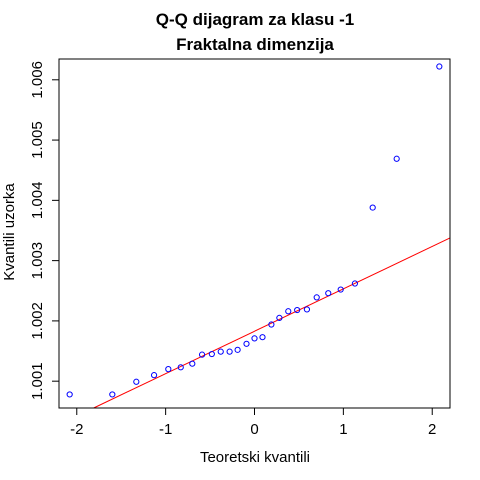 The width and height of the screenshot is (480, 480). I want to click on x-tick-label: 1, so click(343, 429).